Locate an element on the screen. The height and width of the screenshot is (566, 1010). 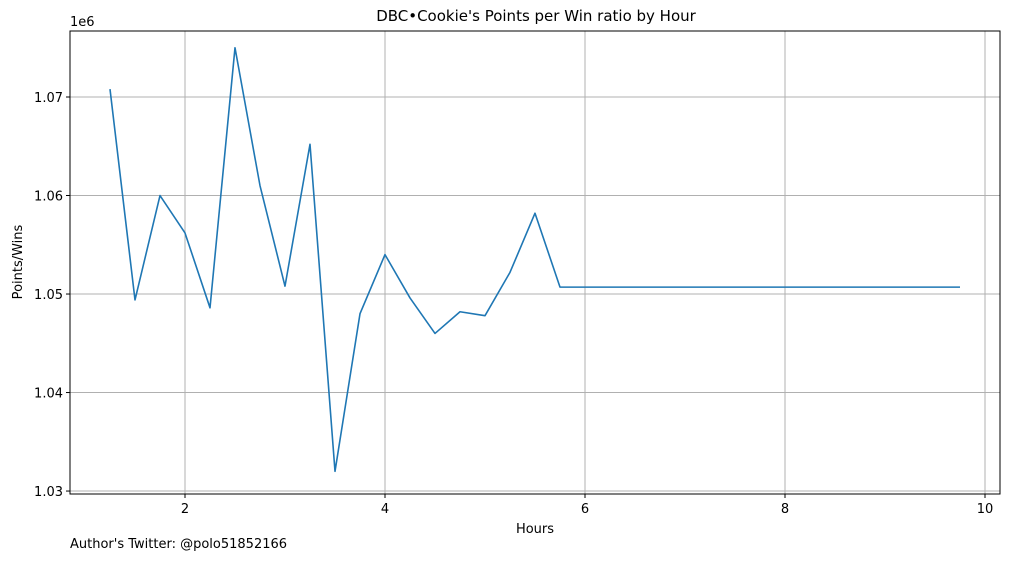
y-axis-label: Points/Wins is located at coordinates (18, 261).